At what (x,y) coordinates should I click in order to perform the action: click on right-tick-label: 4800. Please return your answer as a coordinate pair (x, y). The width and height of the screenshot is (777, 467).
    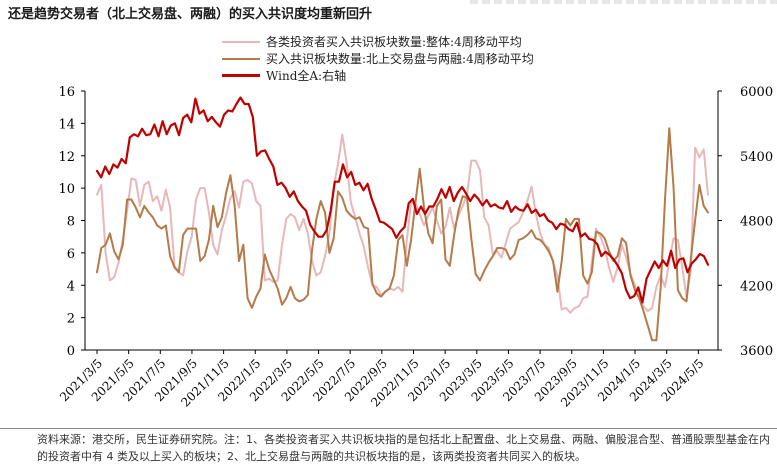
    Looking at the image, I should click on (756, 222).